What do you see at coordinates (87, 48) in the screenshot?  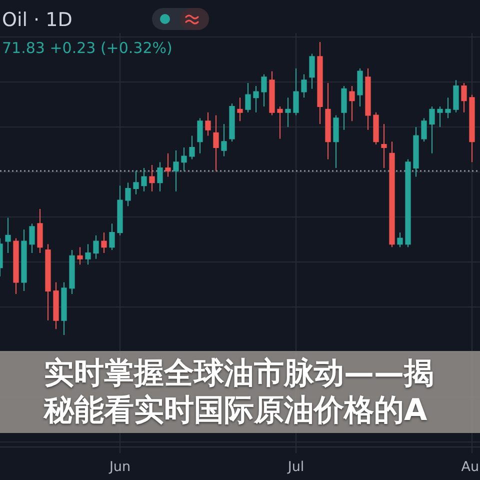 I see `annotation: 71.83 +0.23 (+0.32%)` at bounding box center [87, 48].